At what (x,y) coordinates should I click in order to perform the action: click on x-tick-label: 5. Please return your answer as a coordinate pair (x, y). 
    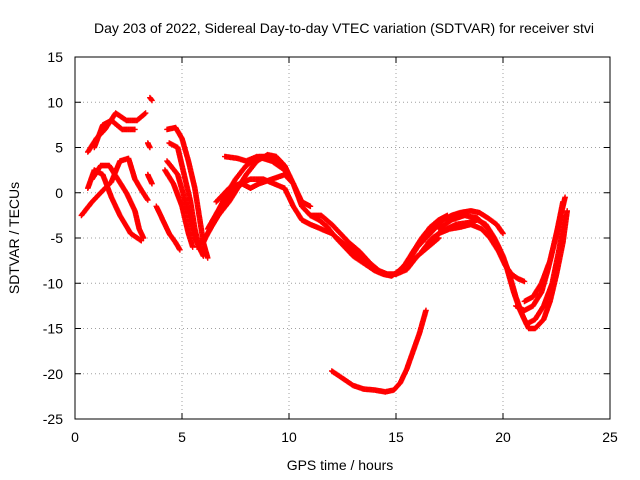
    Looking at the image, I should click on (182, 437).